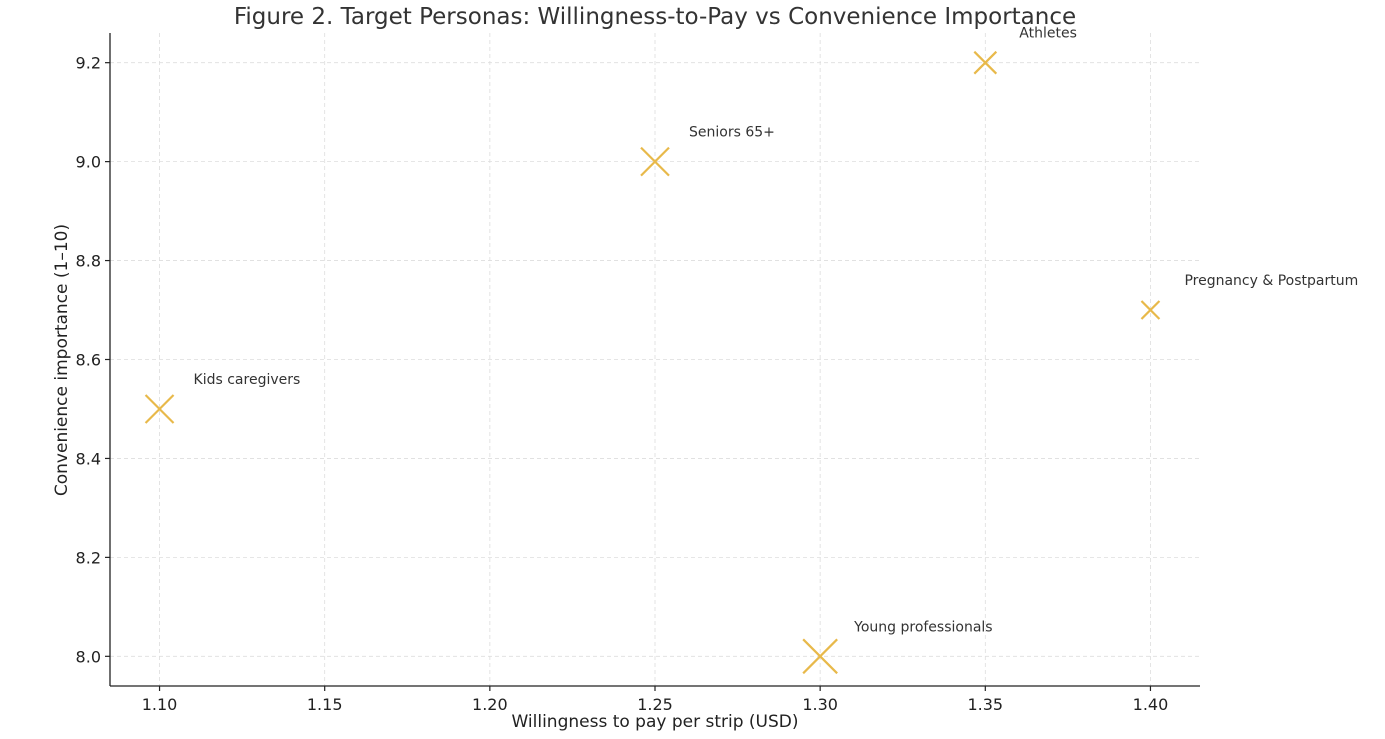  What do you see at coordinates (490, 704) in the screenshot?
I see `x-tick-label: 1.20` at bounding box center [490, 704].